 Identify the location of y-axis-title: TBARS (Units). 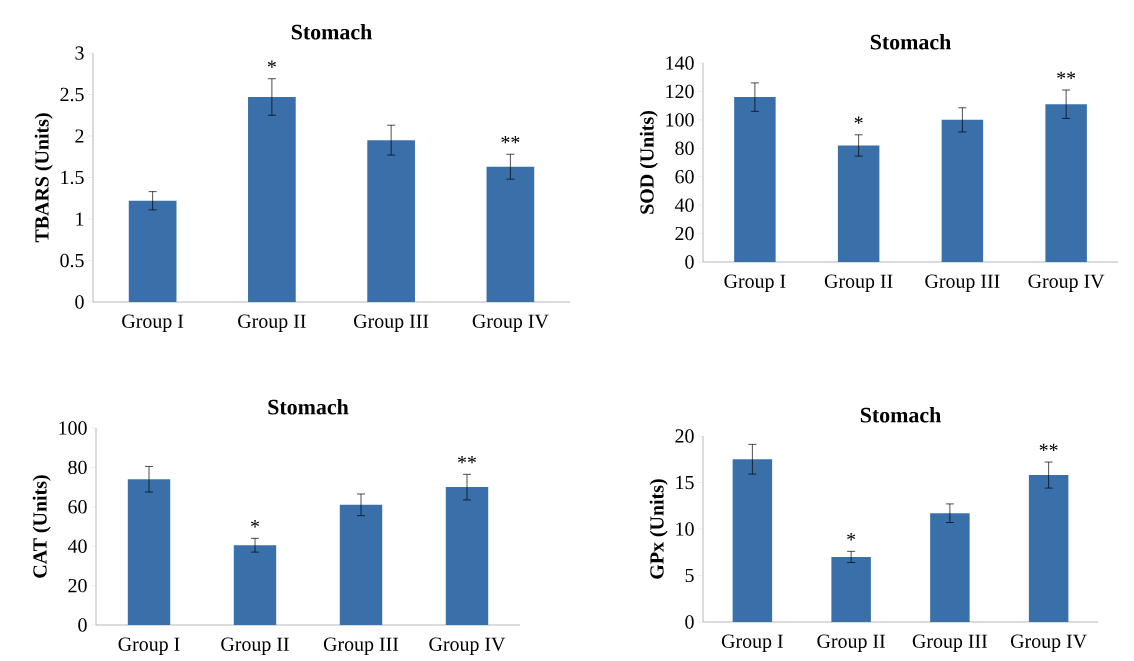
(43, 178).